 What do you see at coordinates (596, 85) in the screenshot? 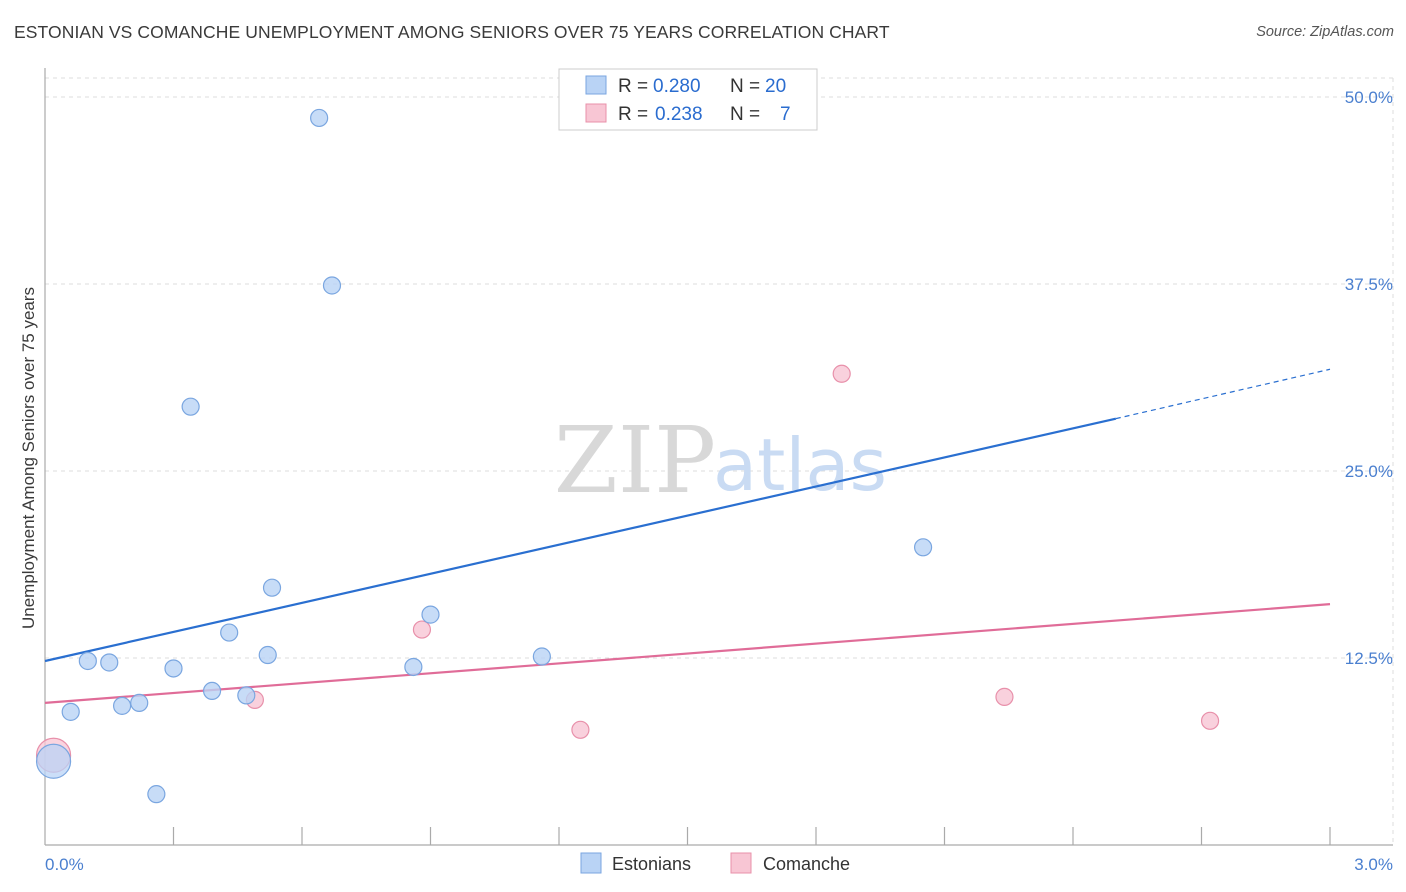
I see `legend-swatch-estonians` at bounding box center [596, 85].